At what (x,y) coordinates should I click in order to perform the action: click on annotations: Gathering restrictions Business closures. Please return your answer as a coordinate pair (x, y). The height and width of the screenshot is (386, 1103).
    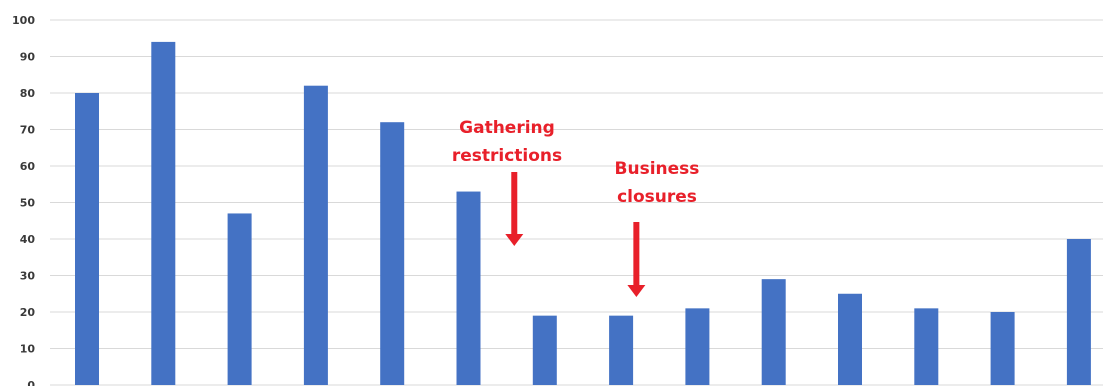
    Looking at the image, I should click on (576, 207).